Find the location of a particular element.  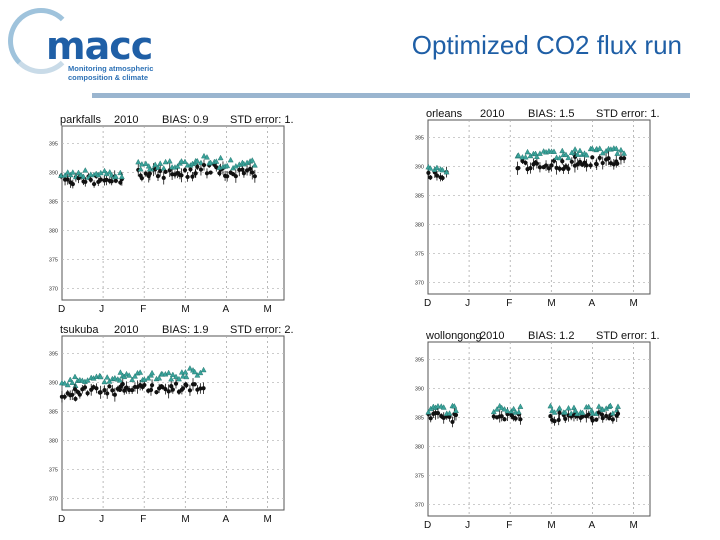

logo-ring-icon is located at coordinates (41, 41).